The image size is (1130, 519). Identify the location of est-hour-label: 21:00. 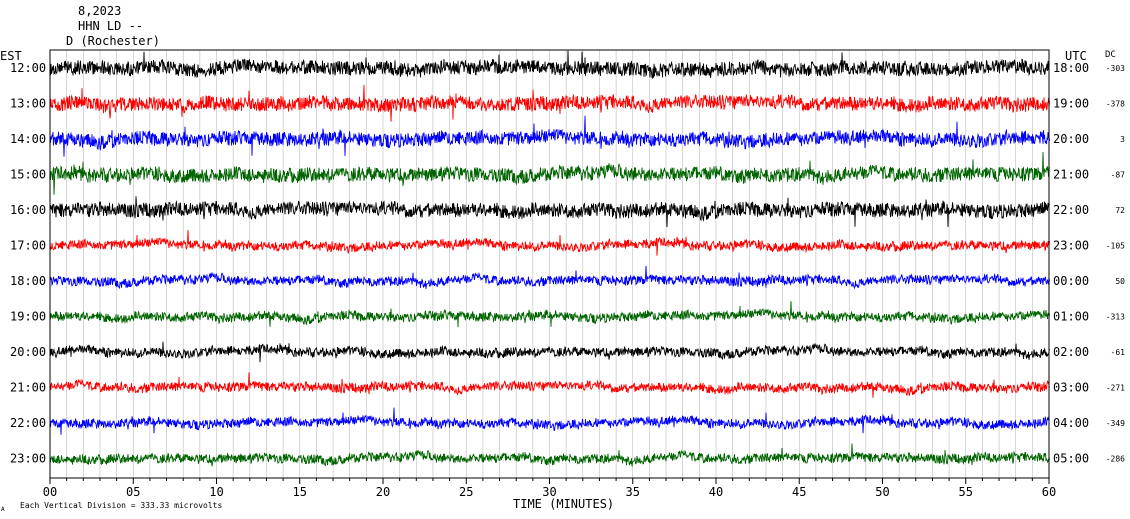
(28, 388).